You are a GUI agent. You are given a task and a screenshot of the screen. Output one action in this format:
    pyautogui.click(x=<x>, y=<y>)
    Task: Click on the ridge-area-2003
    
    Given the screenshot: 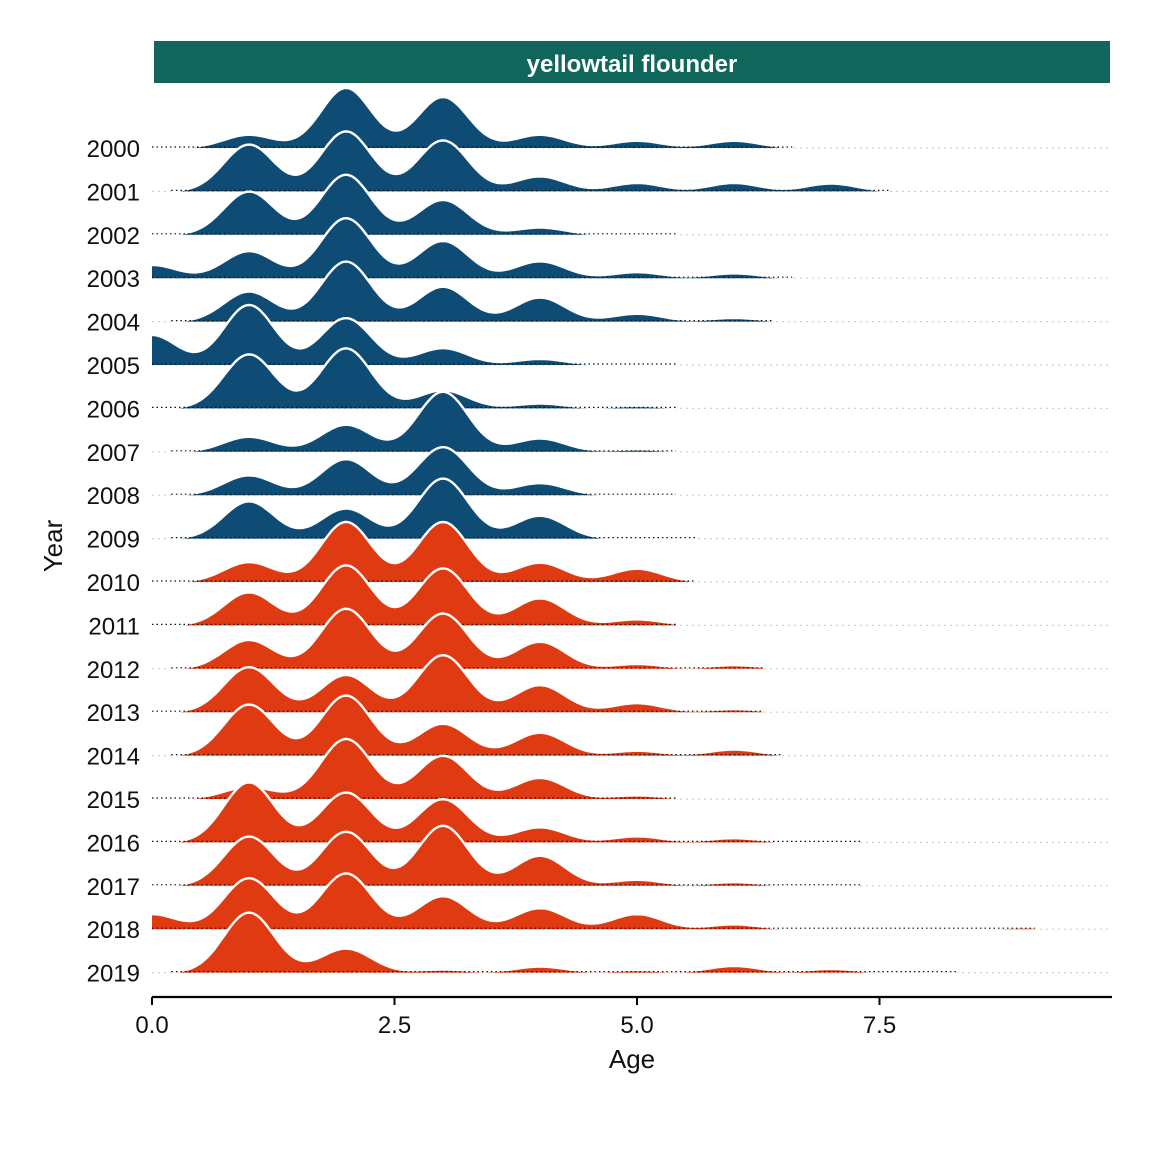 What is the action you would take?
    pyautogui.click(x=472, y=248)
    